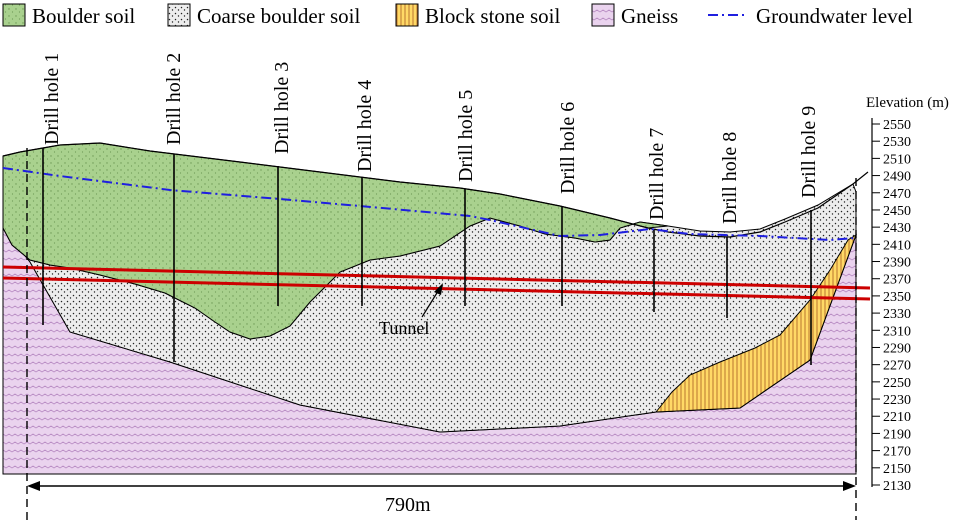 Image resolution: width=969 pixels, height=522 pixels. What do you see at coordinates (492, 16) in the screenshot?
I see `legend-label-block-stone-soil: Block stone soil` at bounding box center [492, 16].